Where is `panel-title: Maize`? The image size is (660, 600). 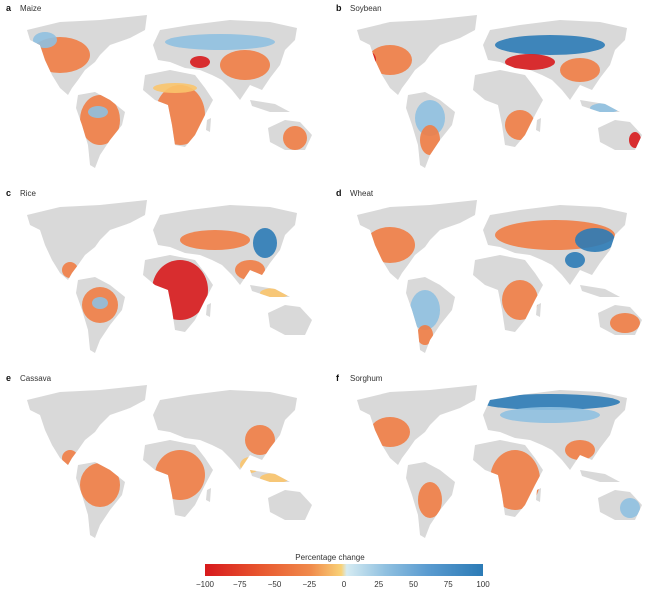 panel-title: Maize is located at coordinates (31, 8).